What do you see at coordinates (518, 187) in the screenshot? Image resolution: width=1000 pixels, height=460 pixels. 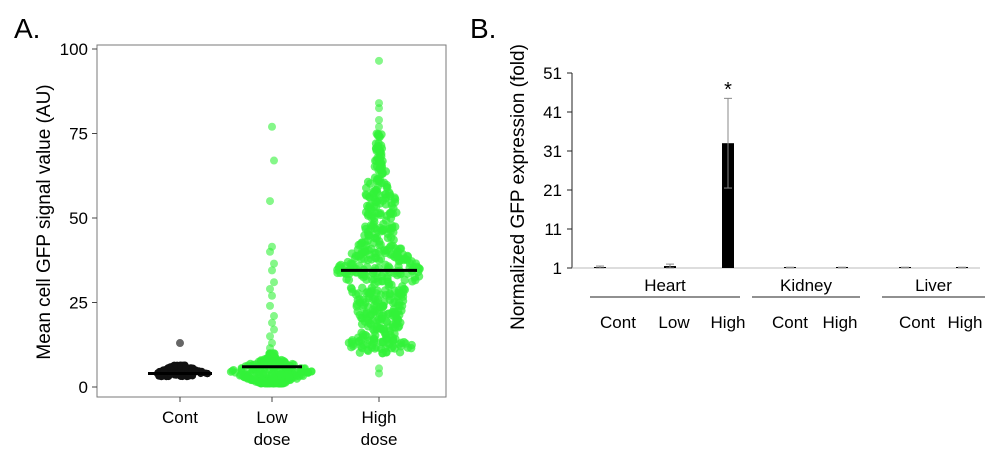 I see `panel-b-y-axis-label: Normalized GFP expression (fold)` at bounding box center [518, 187].